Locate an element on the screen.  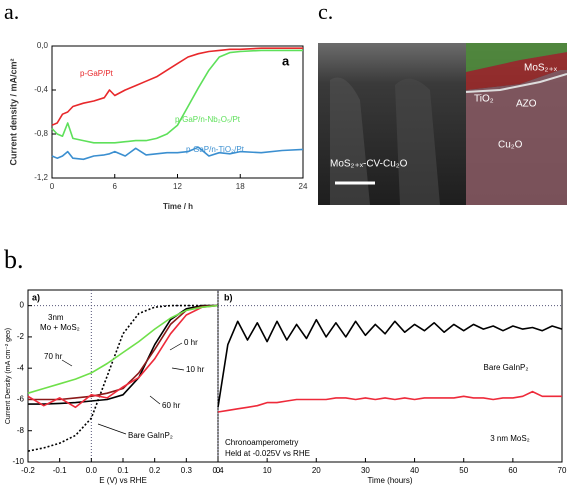
x-tick-label: 50 is located at coordinates (463, 470).